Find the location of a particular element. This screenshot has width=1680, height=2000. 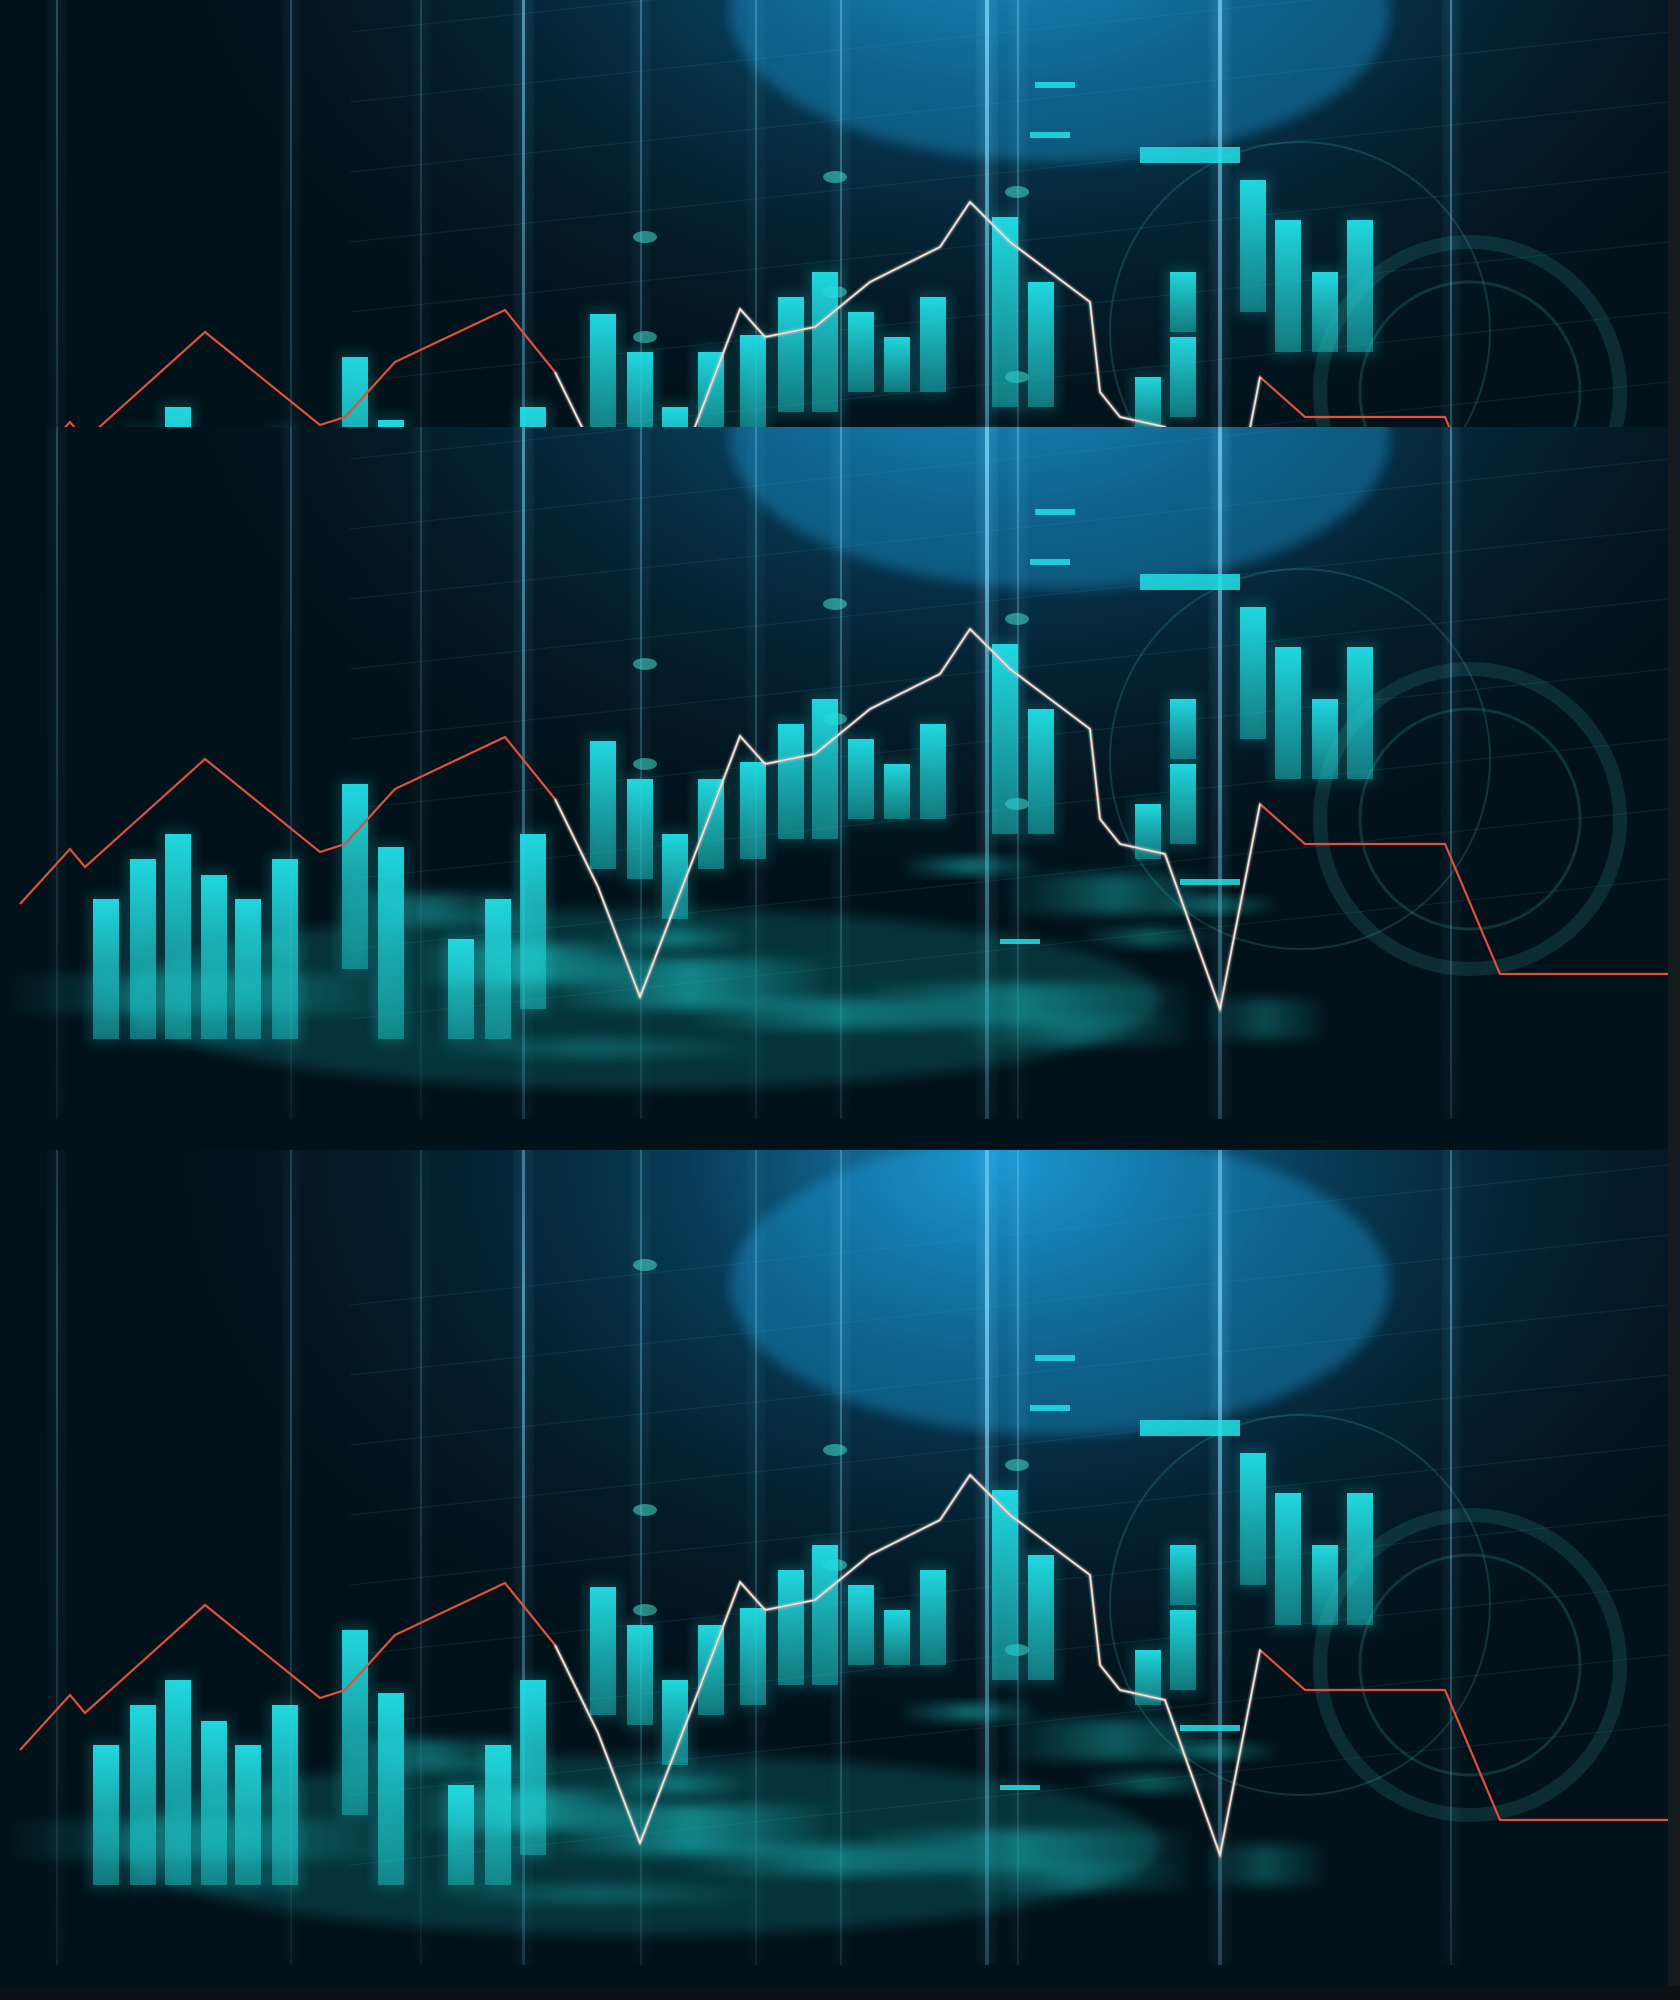

ring-outer is located at coordinates (1470, 331).